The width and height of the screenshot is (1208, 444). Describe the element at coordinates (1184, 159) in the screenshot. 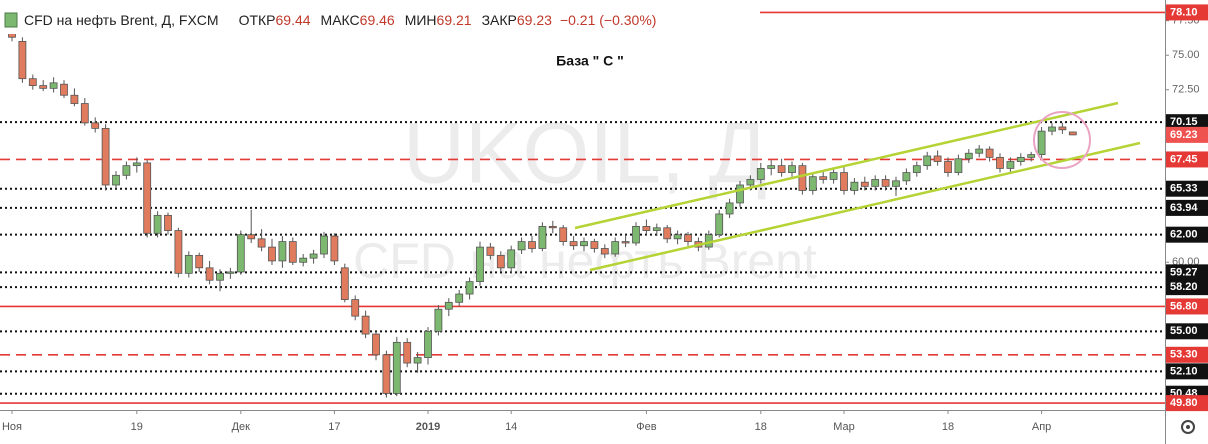

I see `level-label: 67.45` at that location.